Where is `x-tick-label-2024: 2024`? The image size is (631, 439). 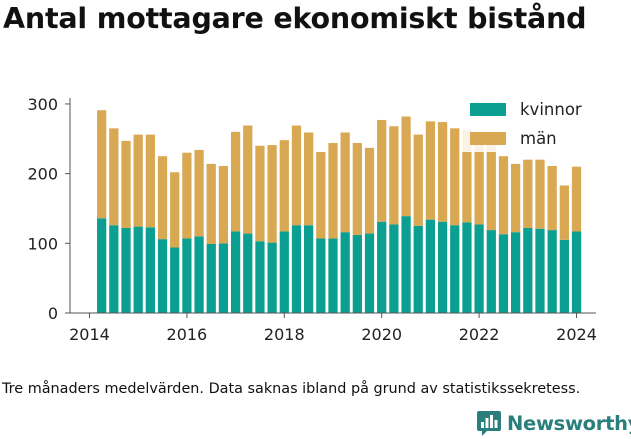
x-tick-label-2024: 2024 is located at coordinates (576, 334).